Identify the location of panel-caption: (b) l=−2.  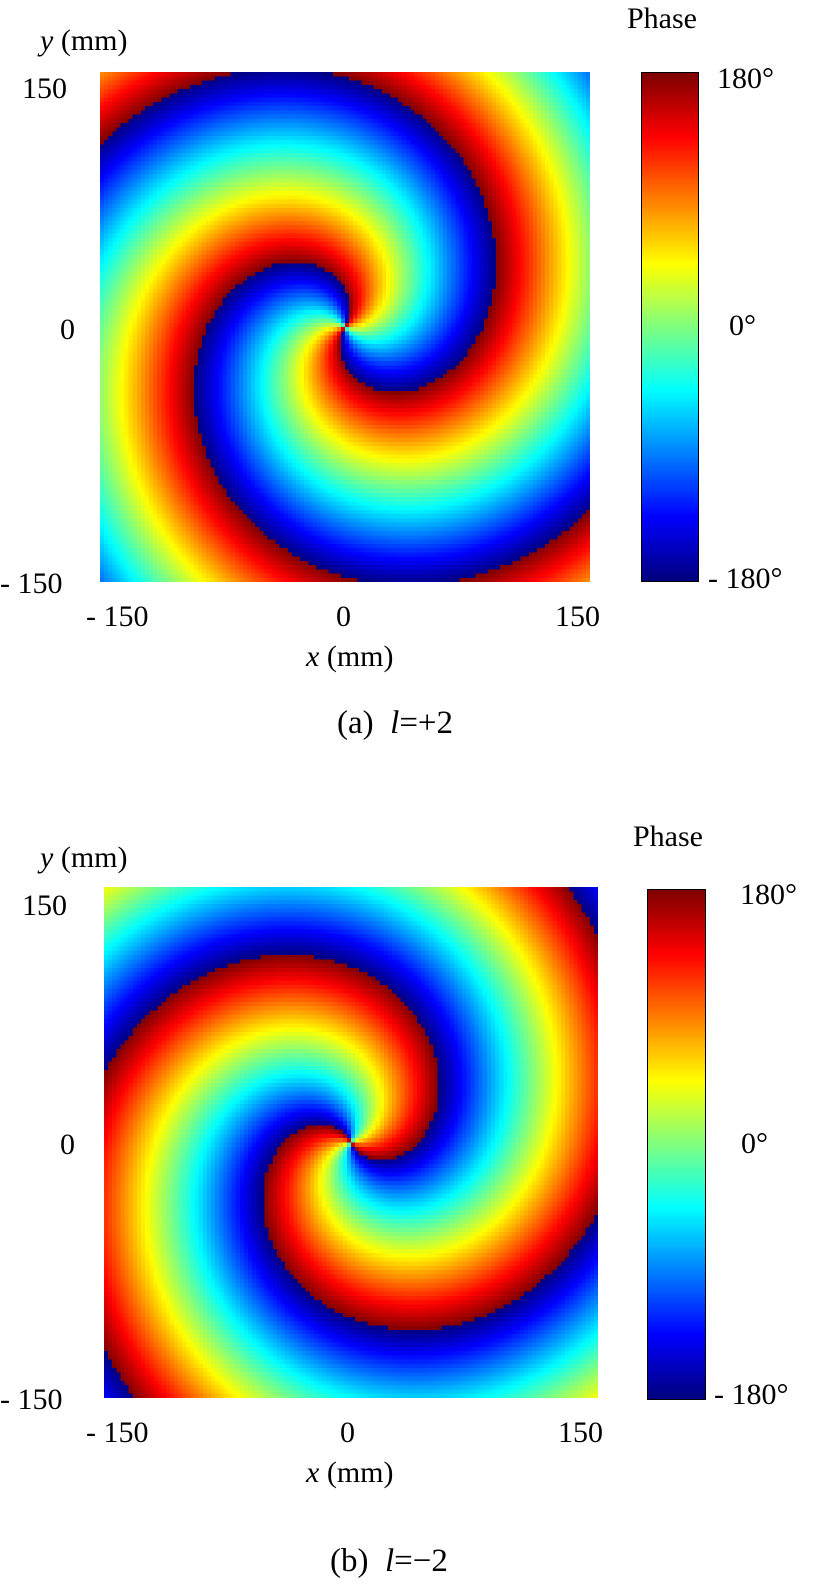
(389, 1561).